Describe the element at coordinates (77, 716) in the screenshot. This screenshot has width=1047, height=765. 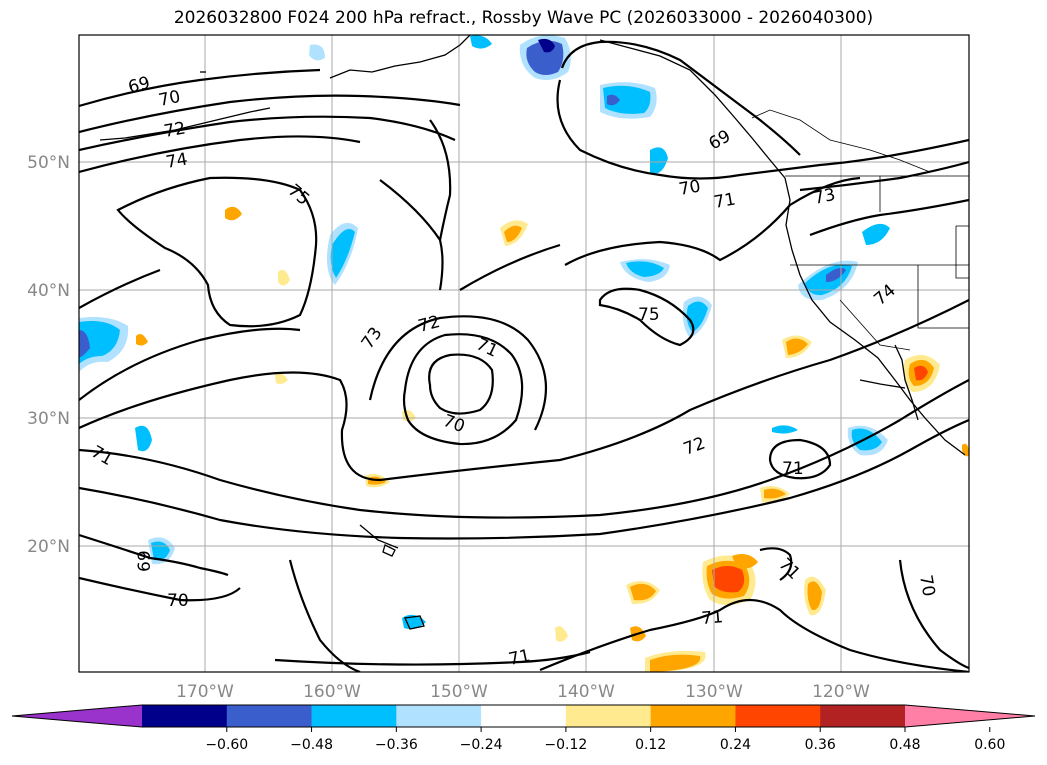
I see `colorbar-extend-low` at that location.